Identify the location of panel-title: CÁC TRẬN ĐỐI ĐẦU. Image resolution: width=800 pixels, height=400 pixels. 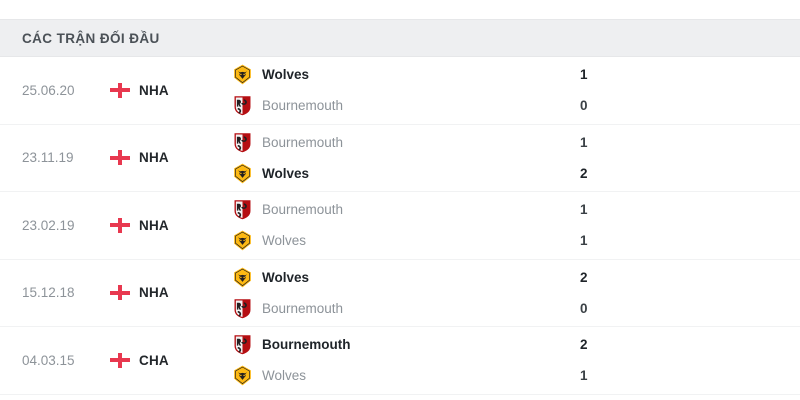
(91, 38).